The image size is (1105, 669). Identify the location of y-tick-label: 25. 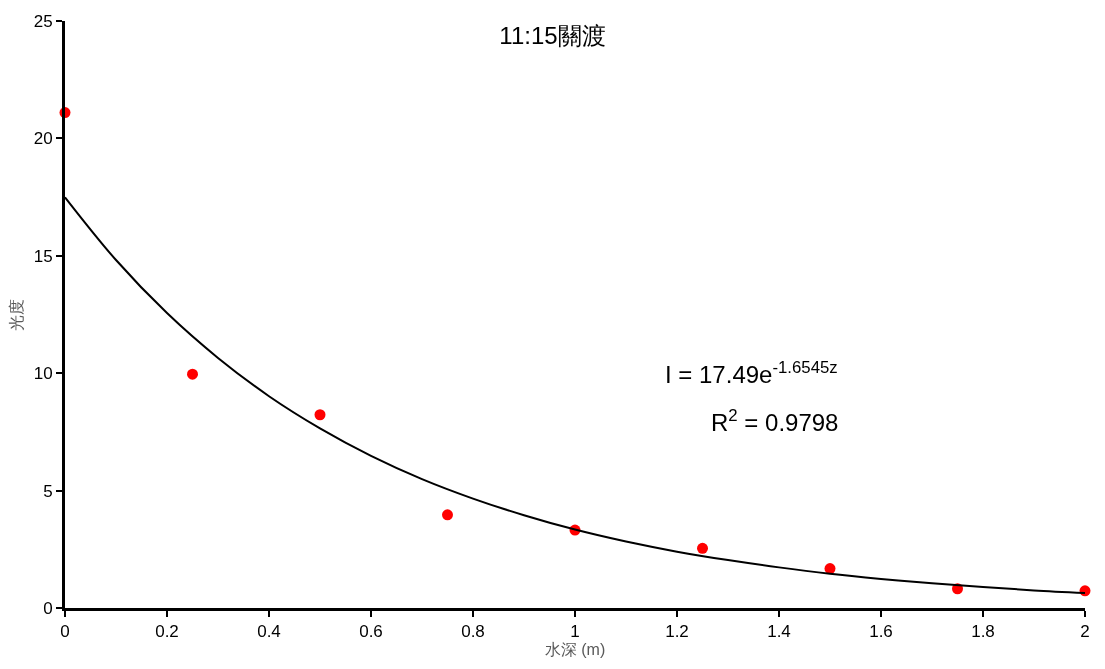
(43, 21).